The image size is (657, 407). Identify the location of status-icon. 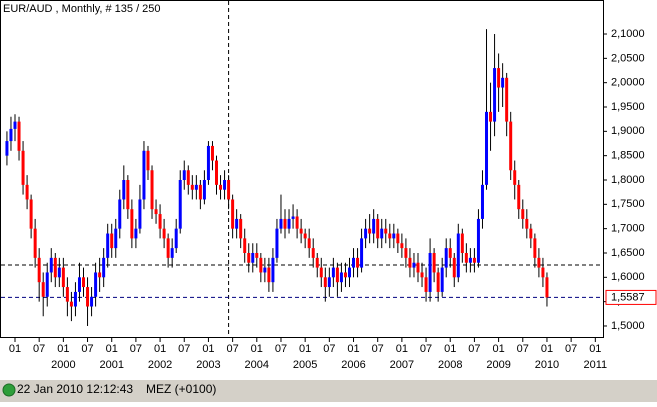
(9, 390).